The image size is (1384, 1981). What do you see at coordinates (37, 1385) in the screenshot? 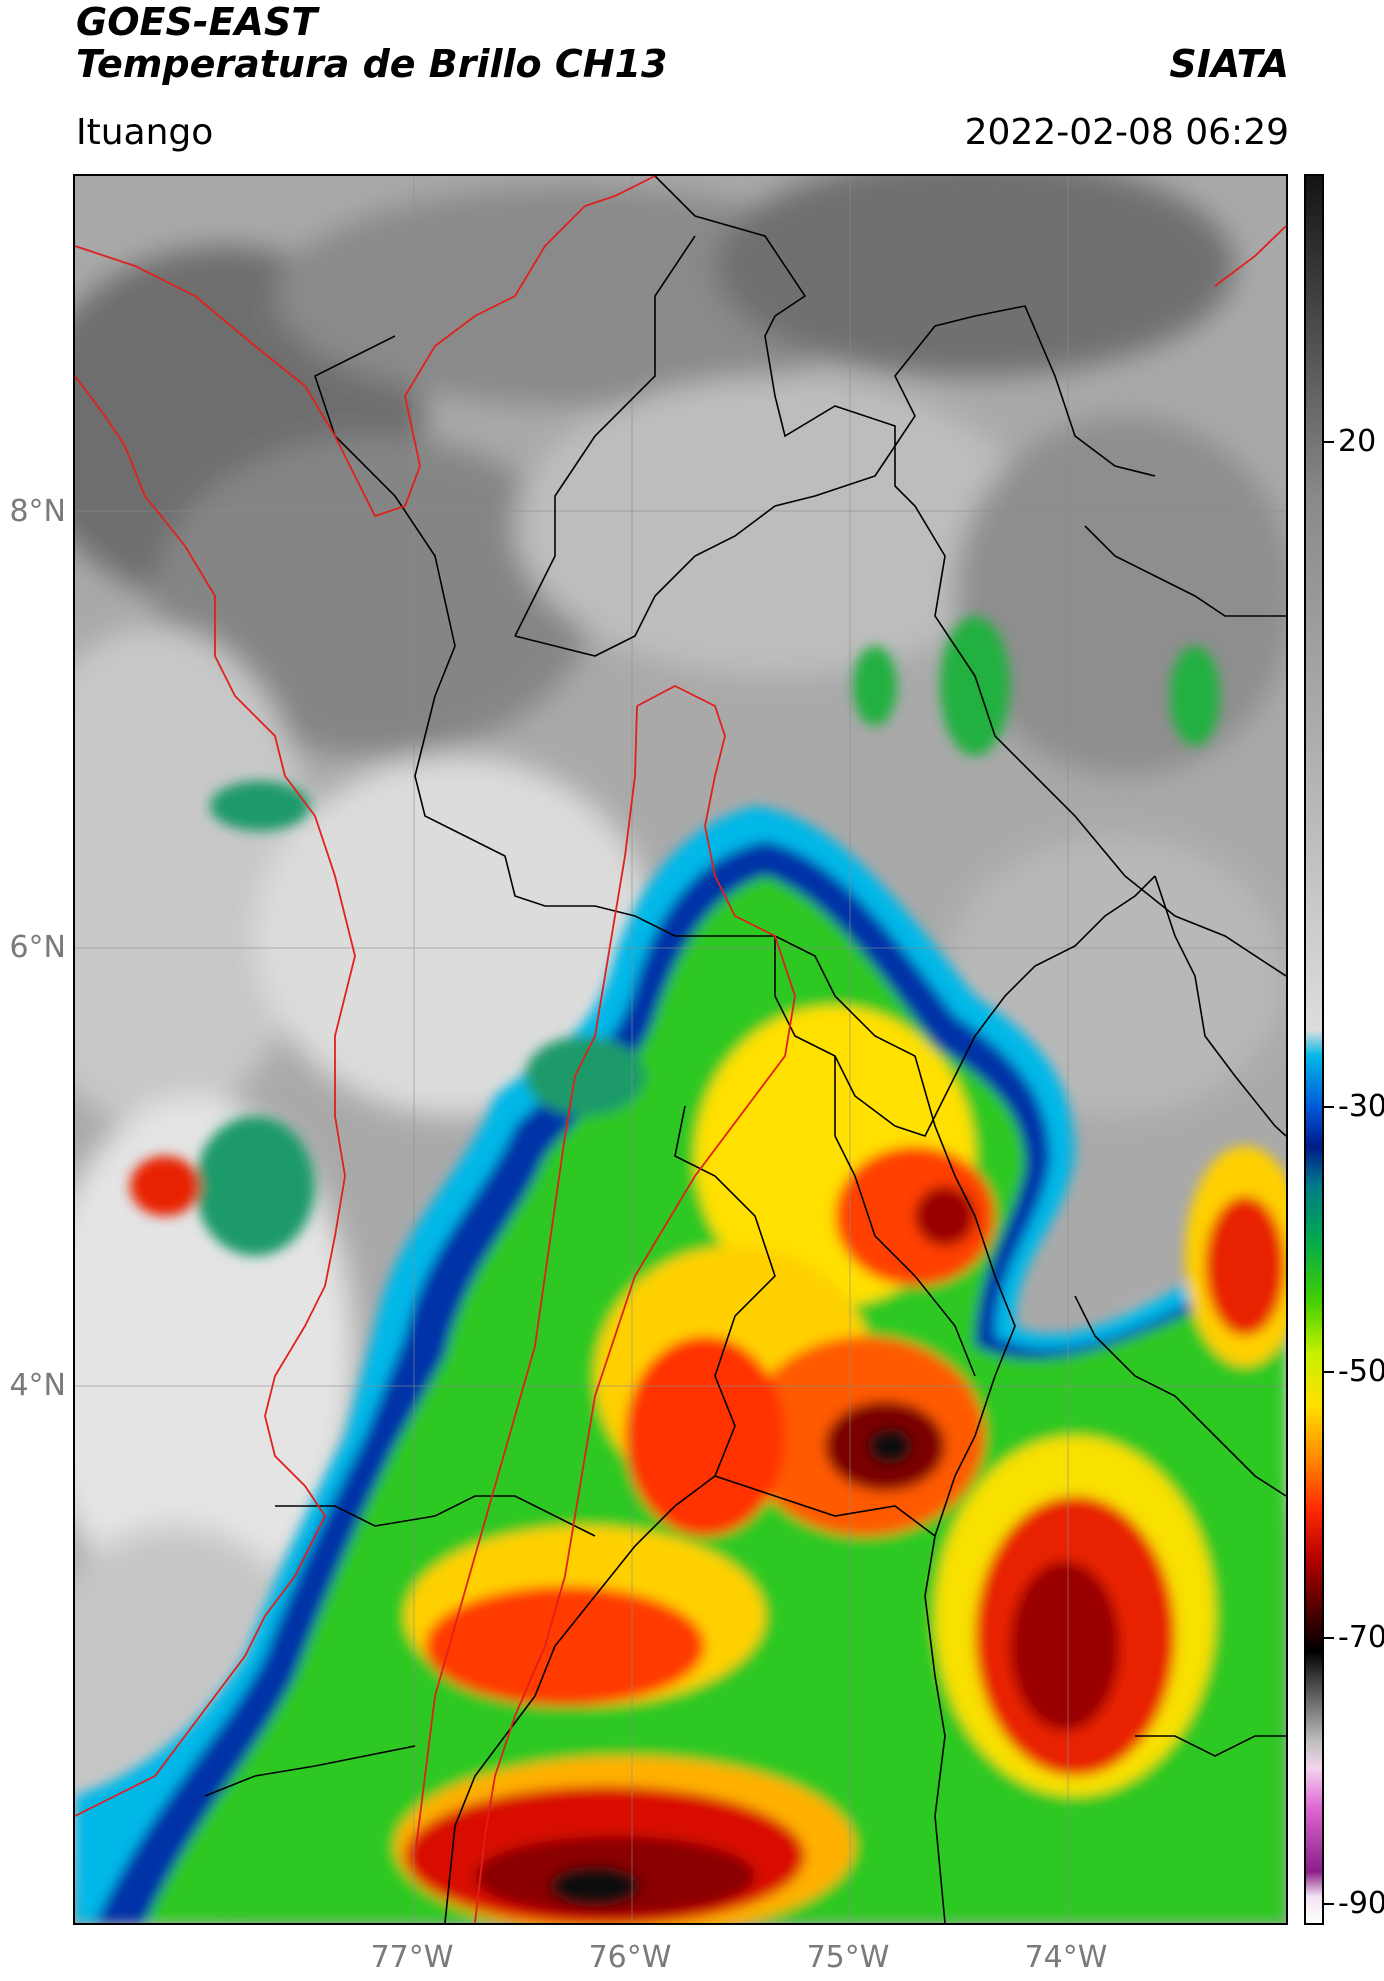
I see `lat-label-4n: 4°N` at bounding box center [37, 1385].